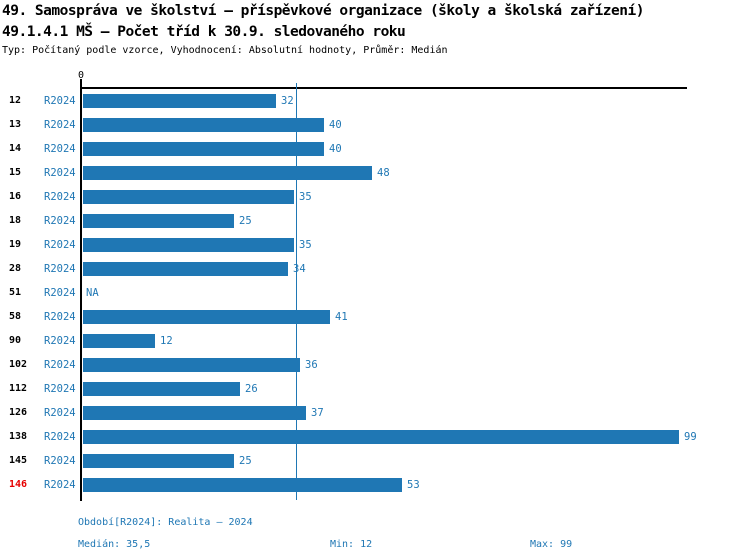 The width and height of the screenshot is (750, 560). Describe the element at coordinates (375, 173) in the screenshot. I see `chart-row: 15 R2024 48` at that location.